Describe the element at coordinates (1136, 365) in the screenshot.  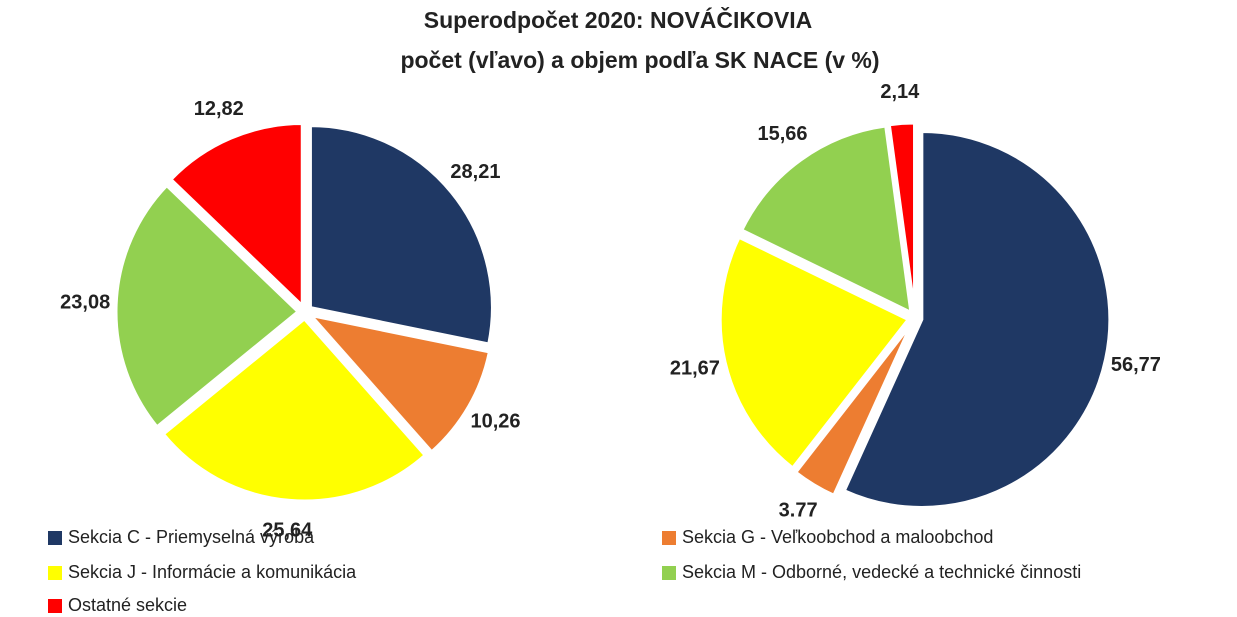
I see `value-label: 56,77` at that location.